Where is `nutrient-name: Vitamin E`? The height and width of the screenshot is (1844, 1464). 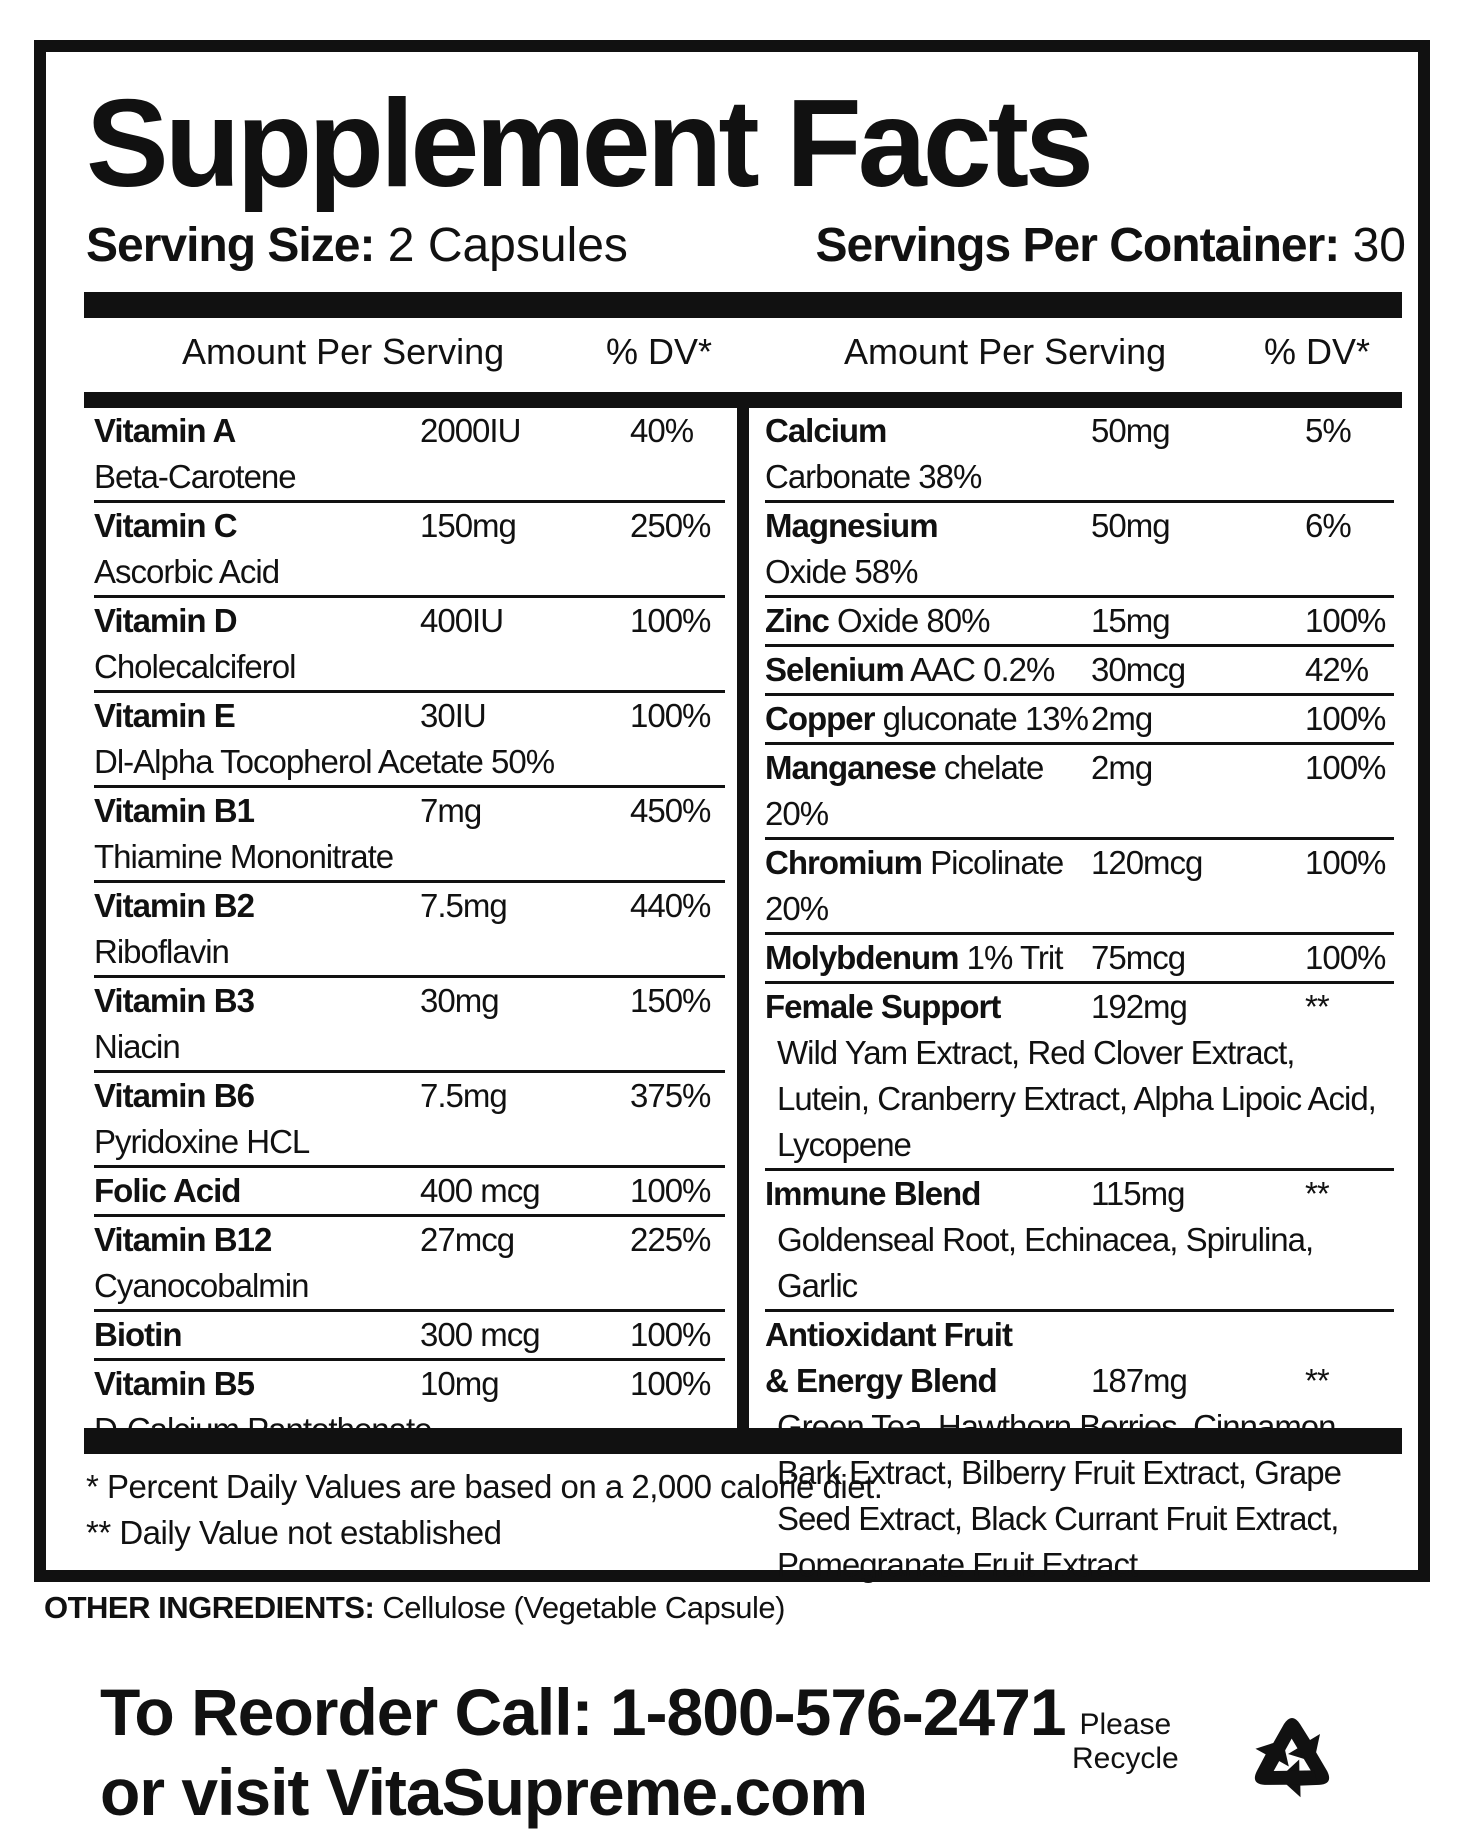
nutrient-name: Vitamin E is located at coordinates (165, 715).